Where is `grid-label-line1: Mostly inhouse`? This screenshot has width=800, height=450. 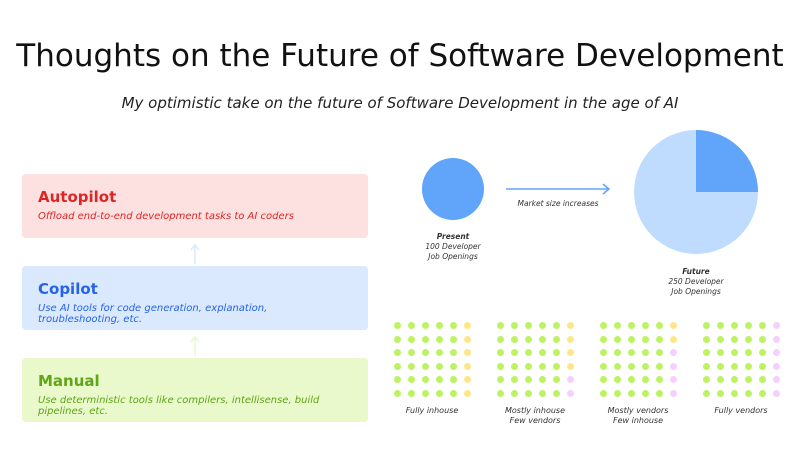 grid-label-line1: Mostly inhouse is located at coordinates (535, 410).